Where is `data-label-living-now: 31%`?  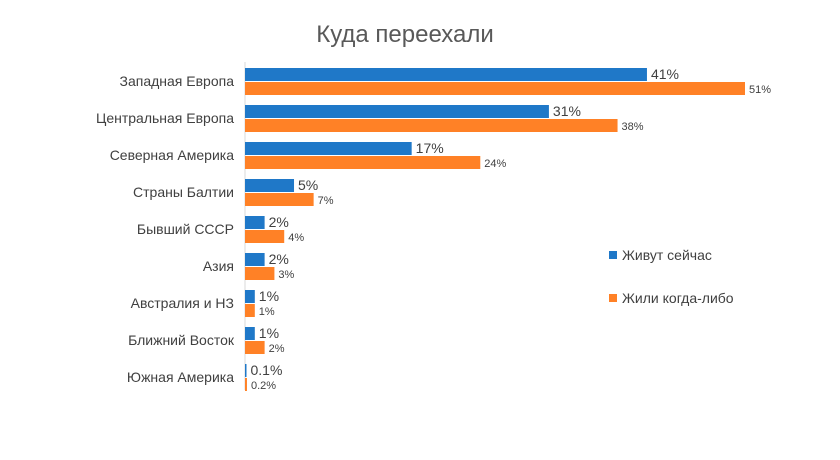
data-label-living-now: 31% is located at coordinates (567, 111).